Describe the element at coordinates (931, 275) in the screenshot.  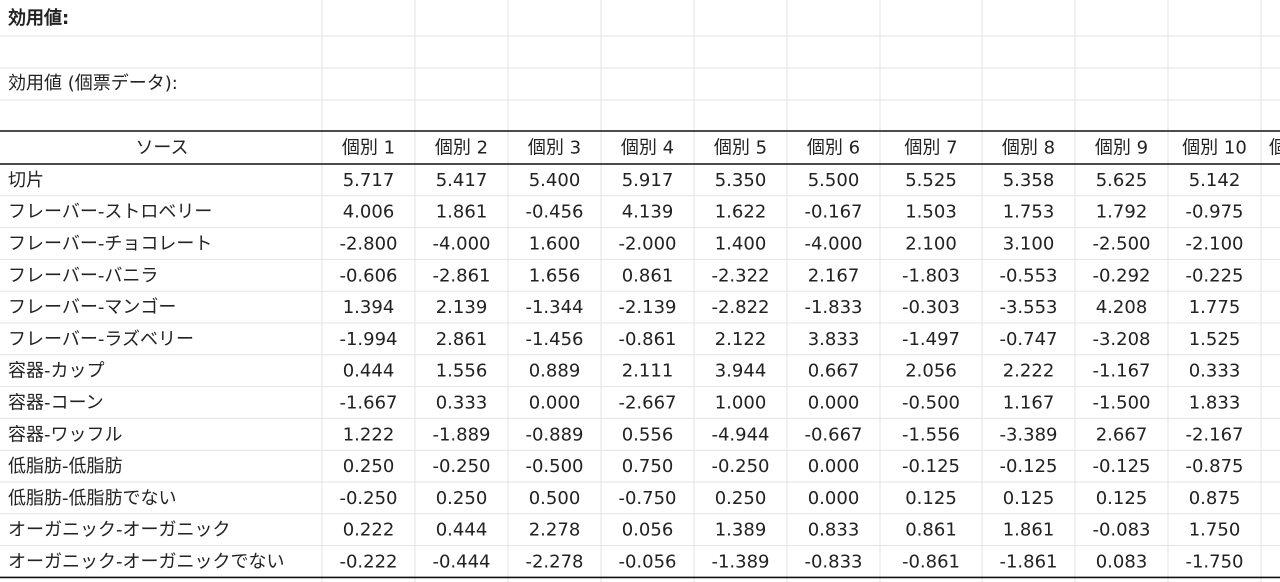
I see `value-cell: -1.803` at that location.